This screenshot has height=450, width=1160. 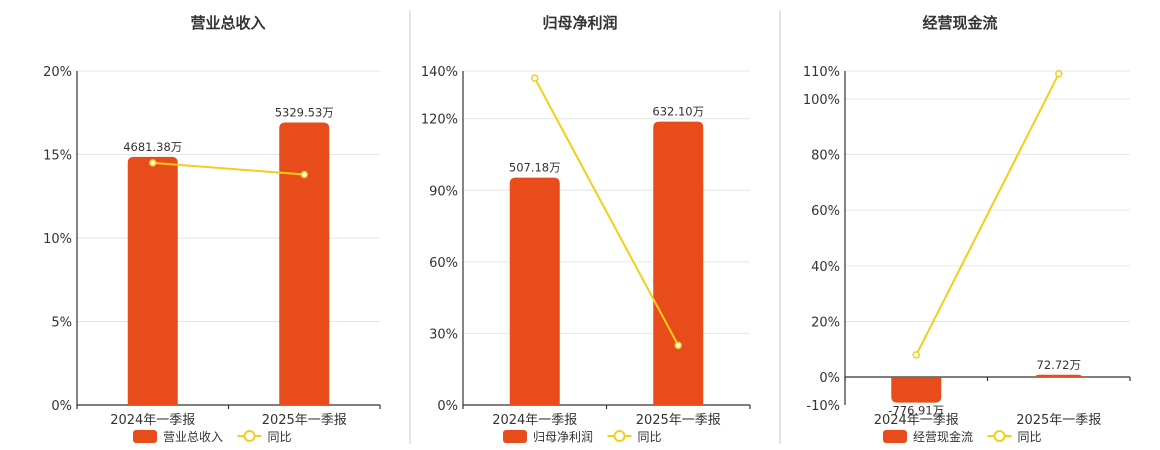 I want to click on y-tick-label: 90%, so click(x=443, y=191).